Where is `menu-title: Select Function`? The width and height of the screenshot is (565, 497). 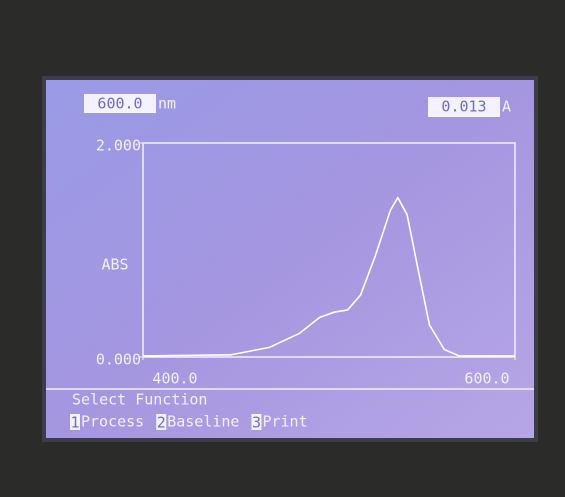 menu-title: Select Function is located at coordinates (139, 400).